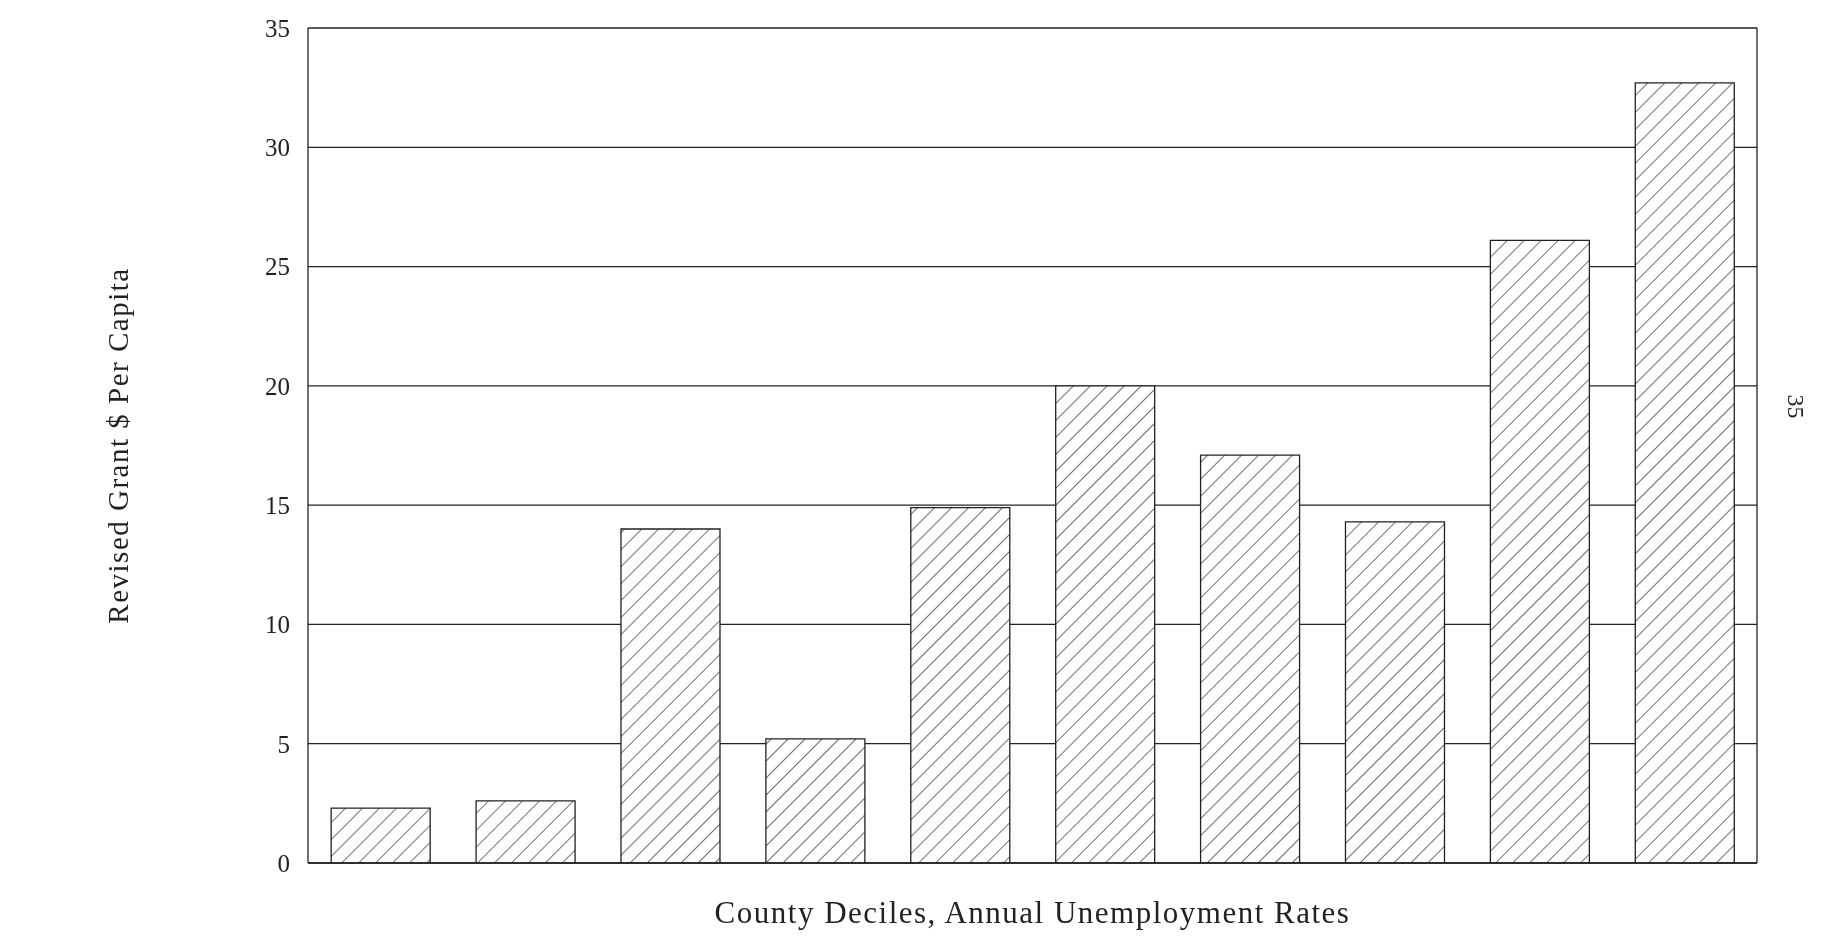 The height and width of the screenshot is (940, 1823). I want to click on y-tick-label: 10, so click(277, 625).